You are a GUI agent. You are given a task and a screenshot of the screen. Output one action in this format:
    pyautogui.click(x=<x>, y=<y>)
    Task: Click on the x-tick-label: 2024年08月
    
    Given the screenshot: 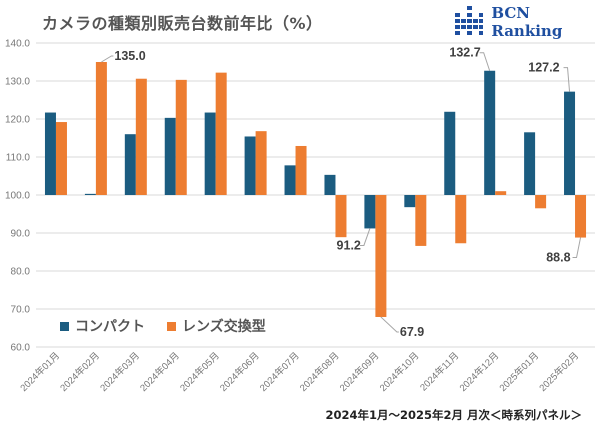 What is the action you would take?
    pyautogui.click(x=319, y=372)
    